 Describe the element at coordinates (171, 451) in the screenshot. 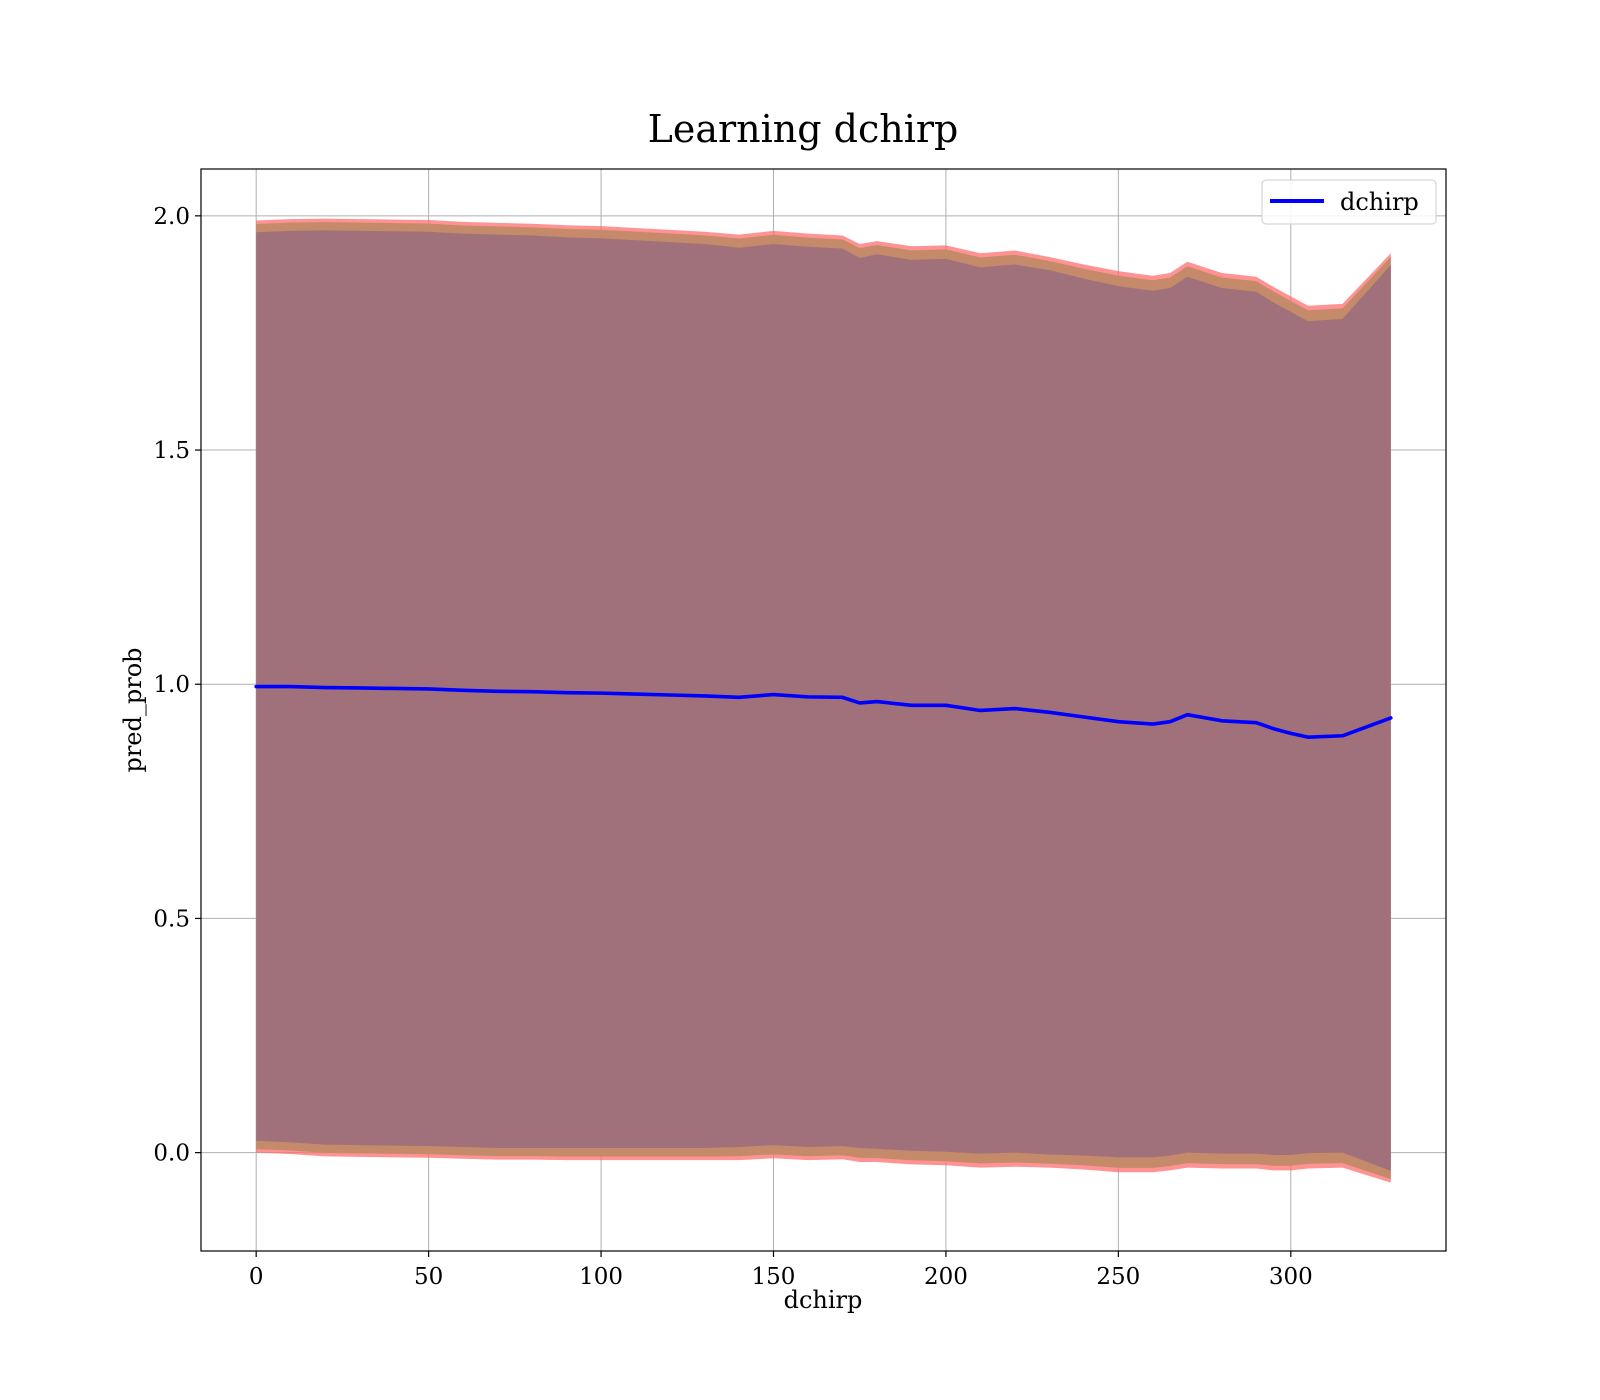

I see `y-tick-label: 1.5` at that location.